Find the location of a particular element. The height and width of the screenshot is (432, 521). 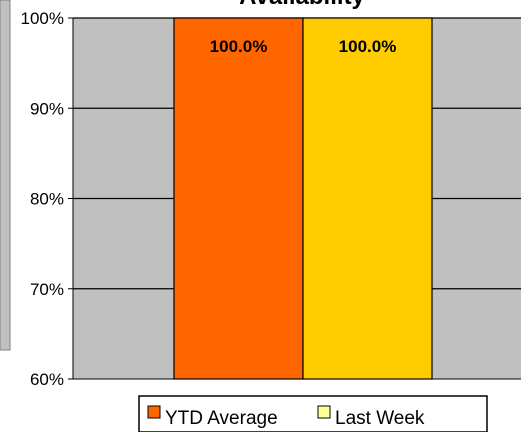

y-tick-label: 60% is located at coordinates (47, 379).